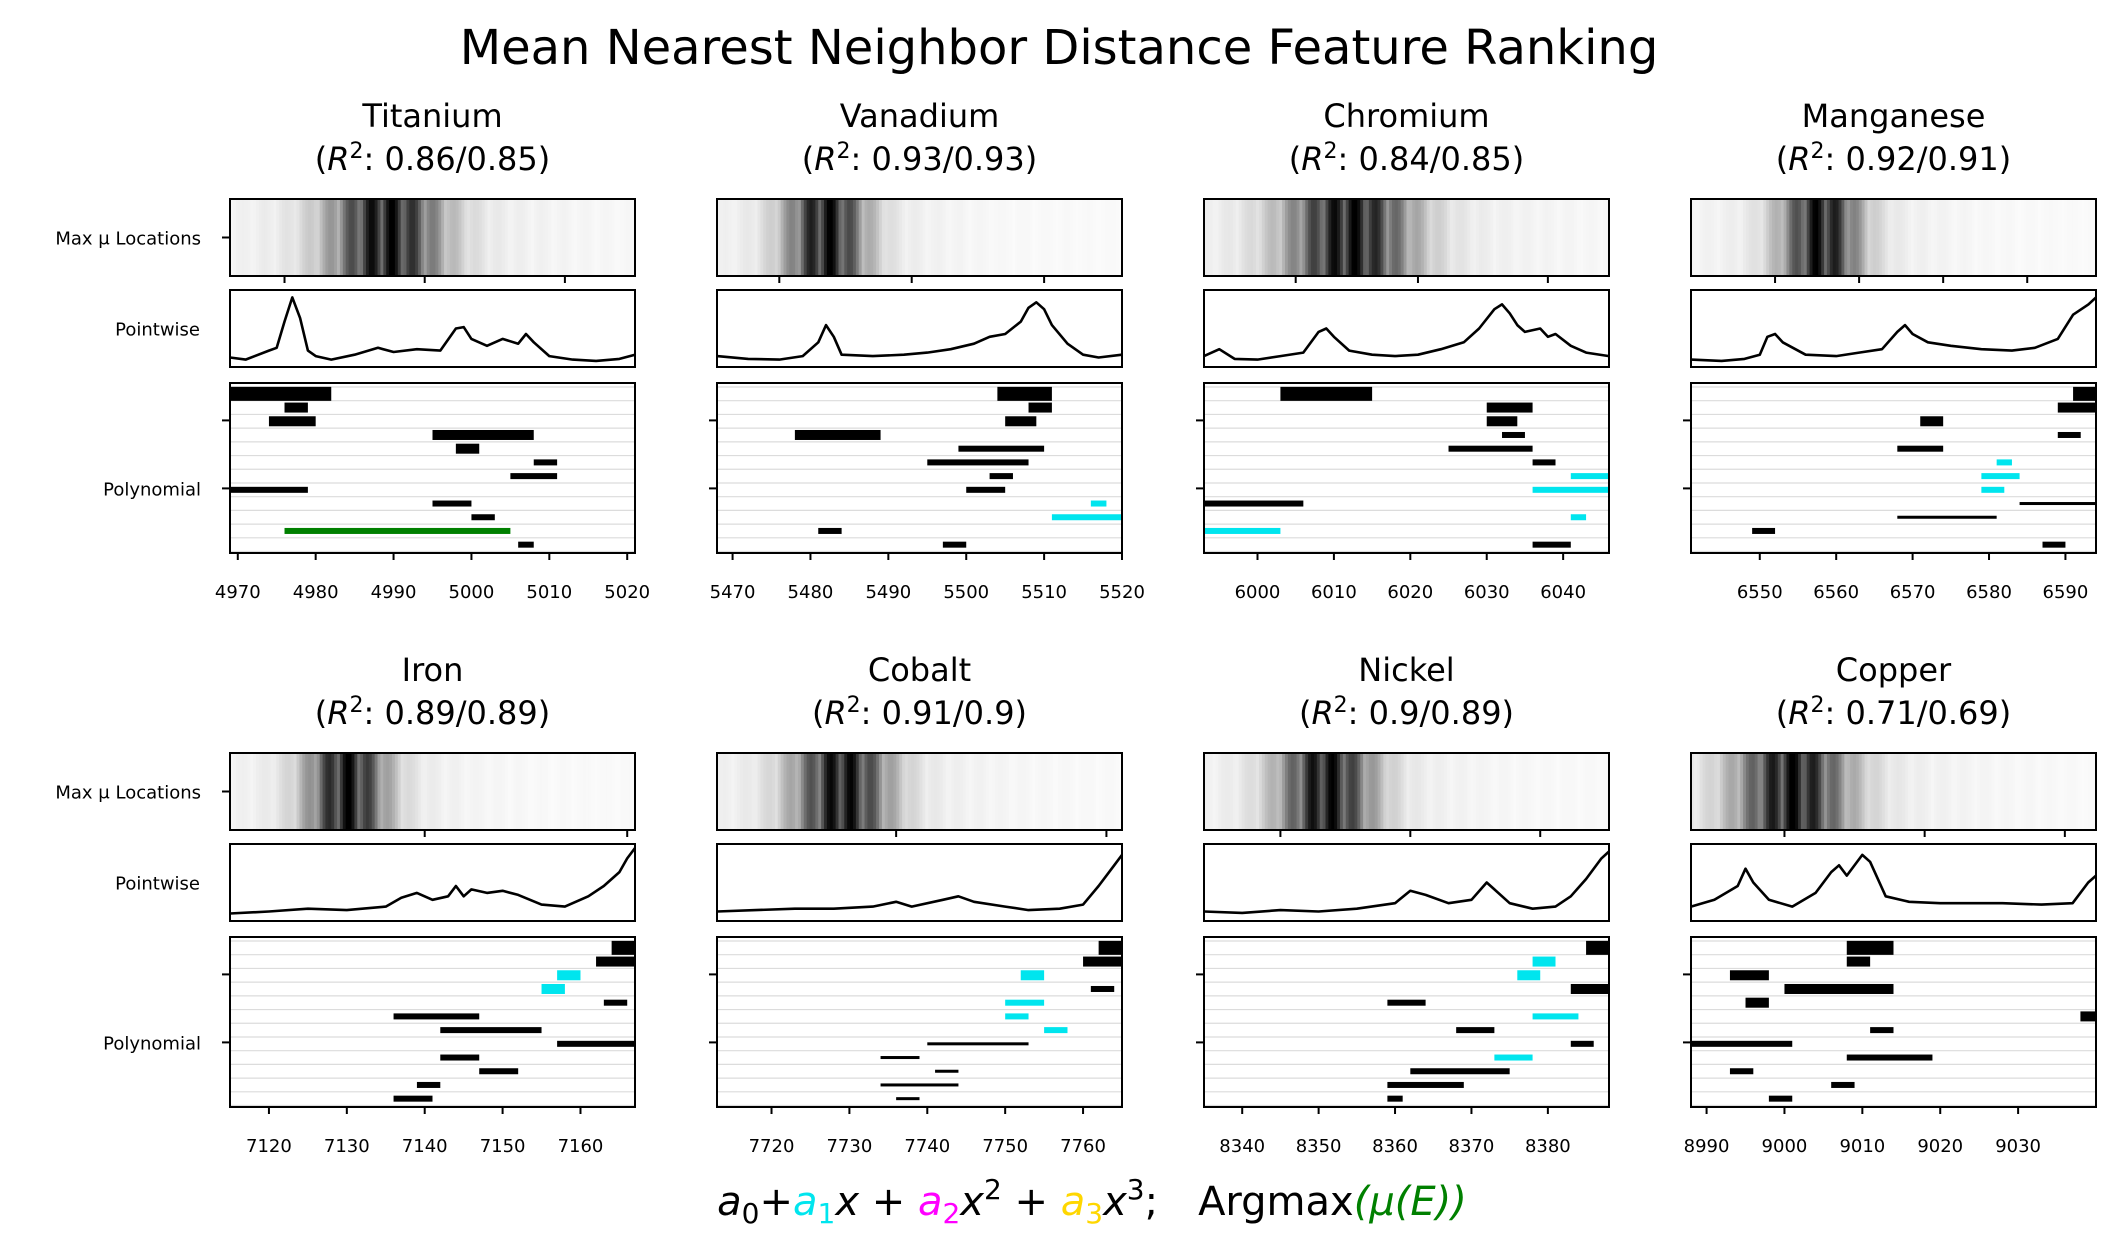  I want to click on r2-label: (R2: 0.9/0.89), so click(1406, 712).